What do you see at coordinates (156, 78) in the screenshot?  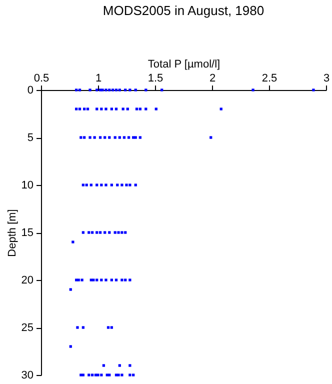 I see `x-tick-label: 1.5` at bounding box center [156, 78].